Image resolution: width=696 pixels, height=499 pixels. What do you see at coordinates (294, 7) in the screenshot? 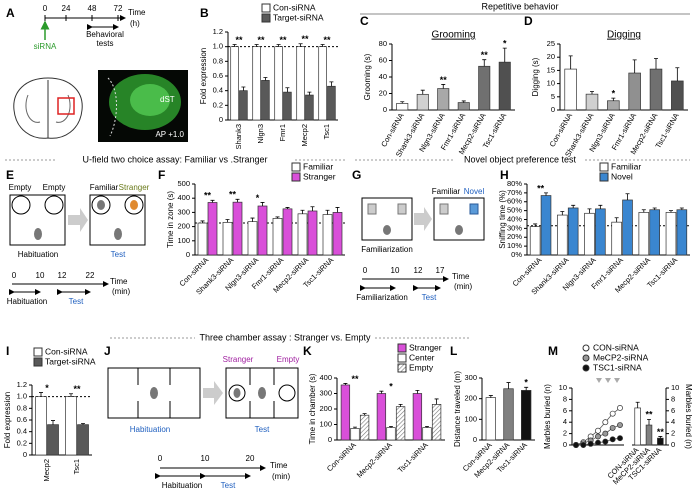
I see `legend-label: Con-siRNA` at bounding box center [294, 7].